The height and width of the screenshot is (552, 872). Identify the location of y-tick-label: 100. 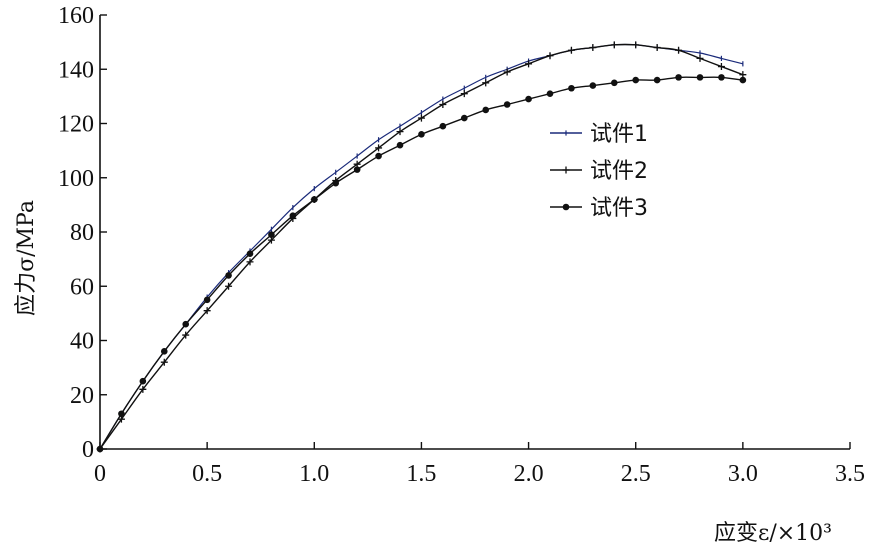
(76, 179).